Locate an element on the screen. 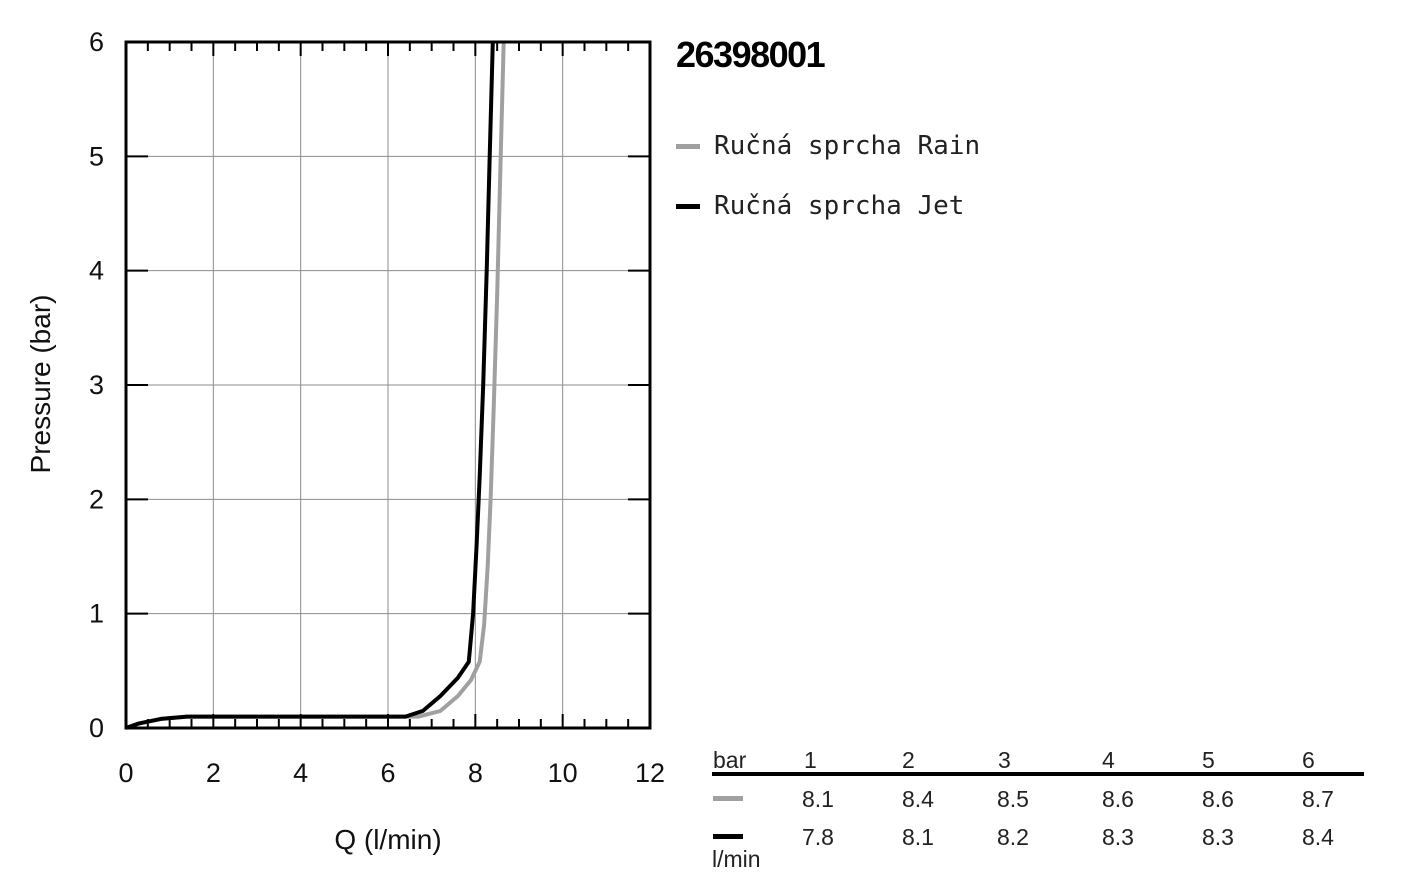 The image size is (1408, 890). y-tick-label: 4 is located at coordinates (96, 271).